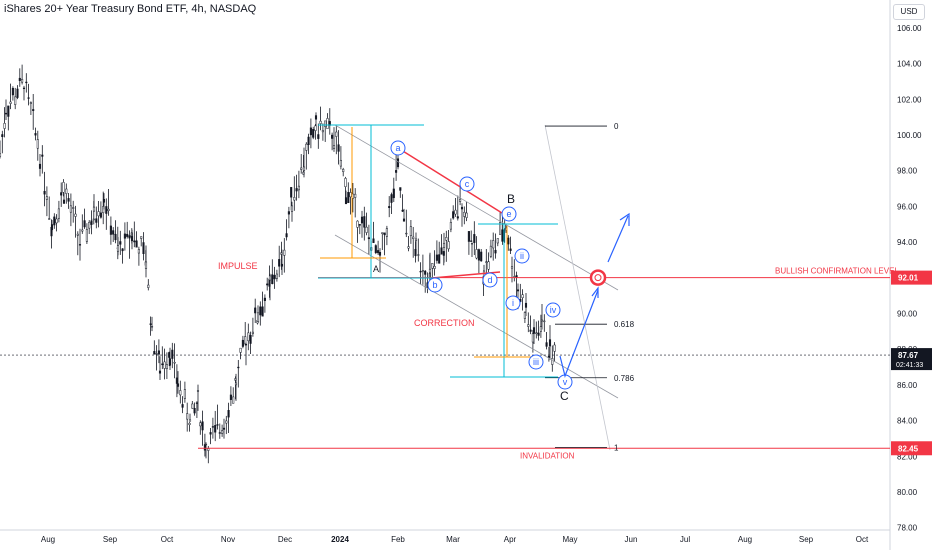 This screenshot has width=932, height=550. Describe the element at coordinates (908, 355) in the screenshot. I see `current-price-text: 87.67` at that location.